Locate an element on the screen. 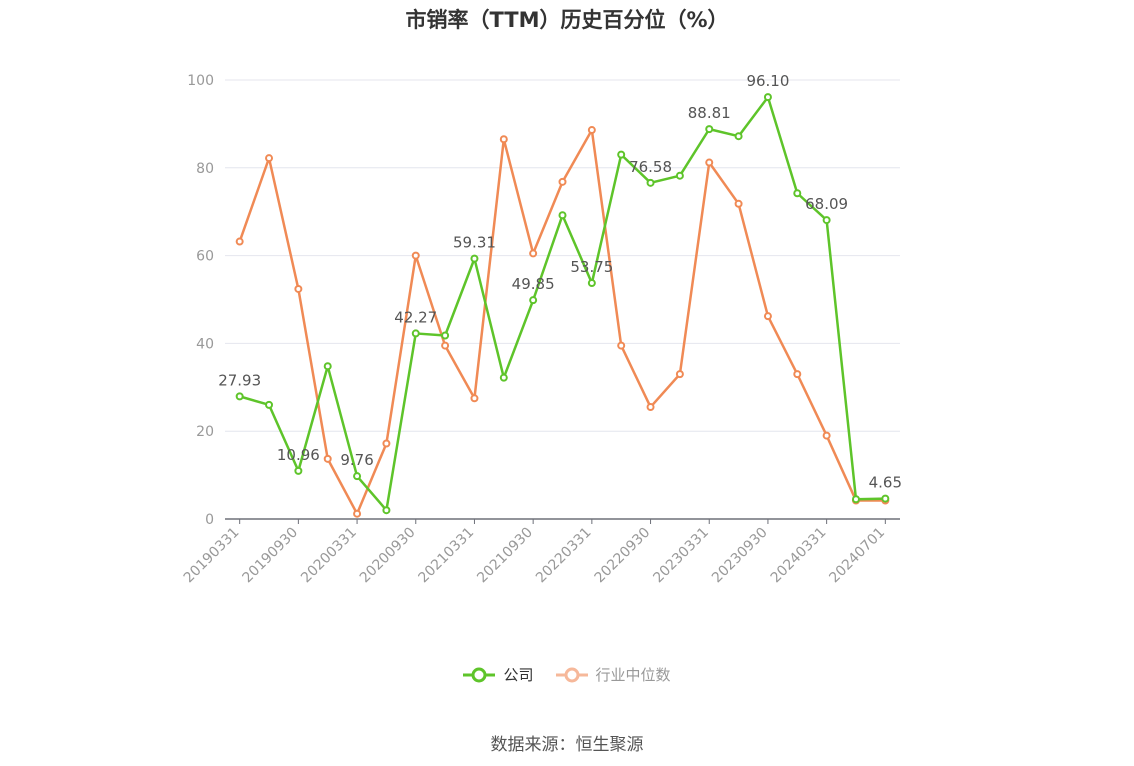  x-tick-label: 20210331 is located at coordinates (447, 556).